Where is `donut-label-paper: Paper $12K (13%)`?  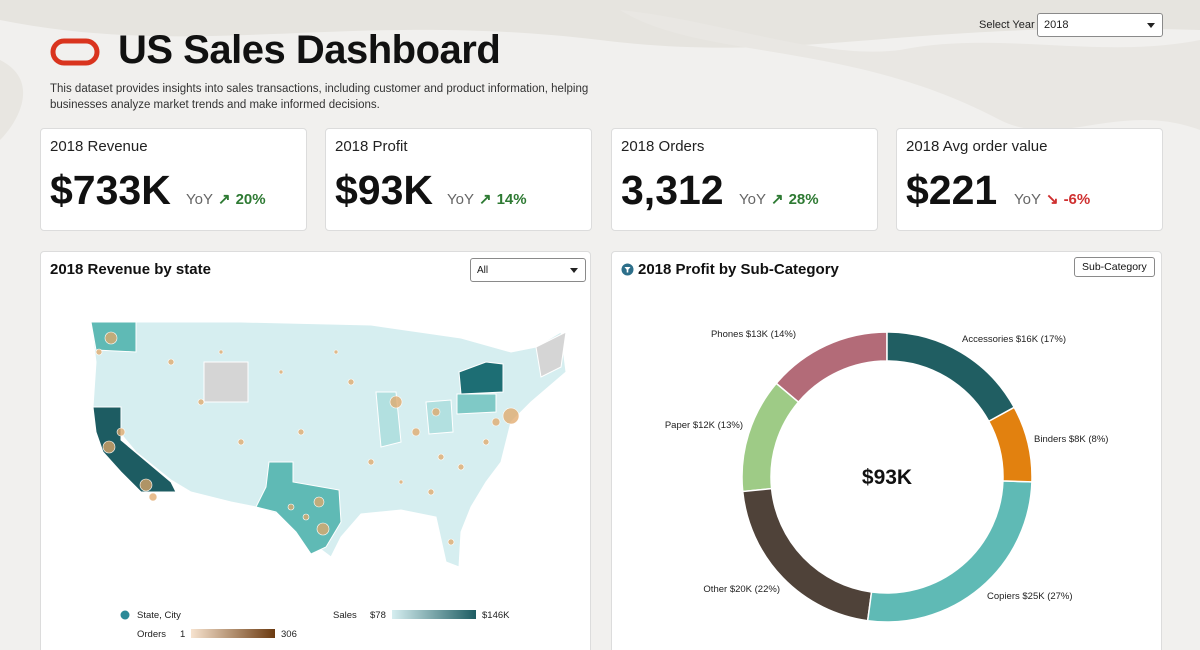
donut-label-paper: Paper $12K (13%) is located at coordinates (704, 425).